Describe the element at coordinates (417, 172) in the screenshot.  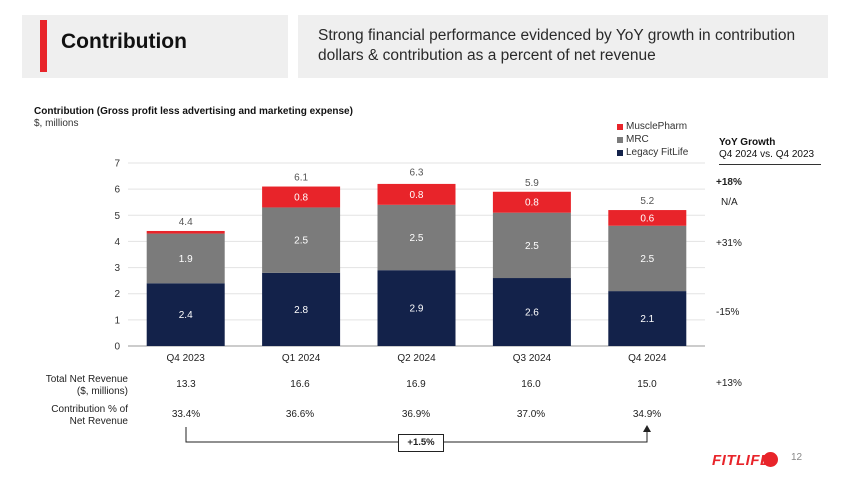
I see `total-label: 6.3` at that location.